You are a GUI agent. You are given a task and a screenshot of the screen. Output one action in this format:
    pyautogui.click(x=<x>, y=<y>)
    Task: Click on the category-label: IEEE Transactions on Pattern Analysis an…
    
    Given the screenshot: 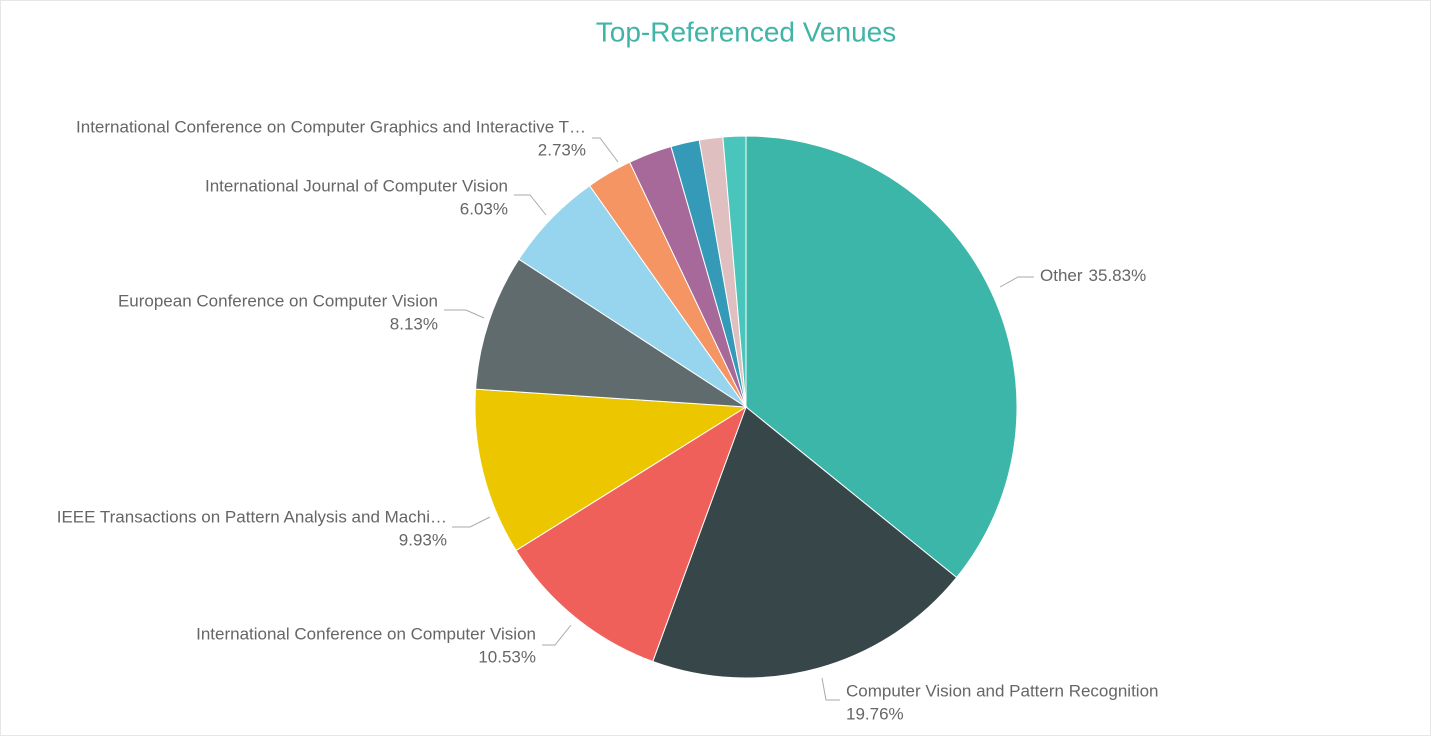 What is the action you would take?
    pyautogui.click(x=252, y=516)
    